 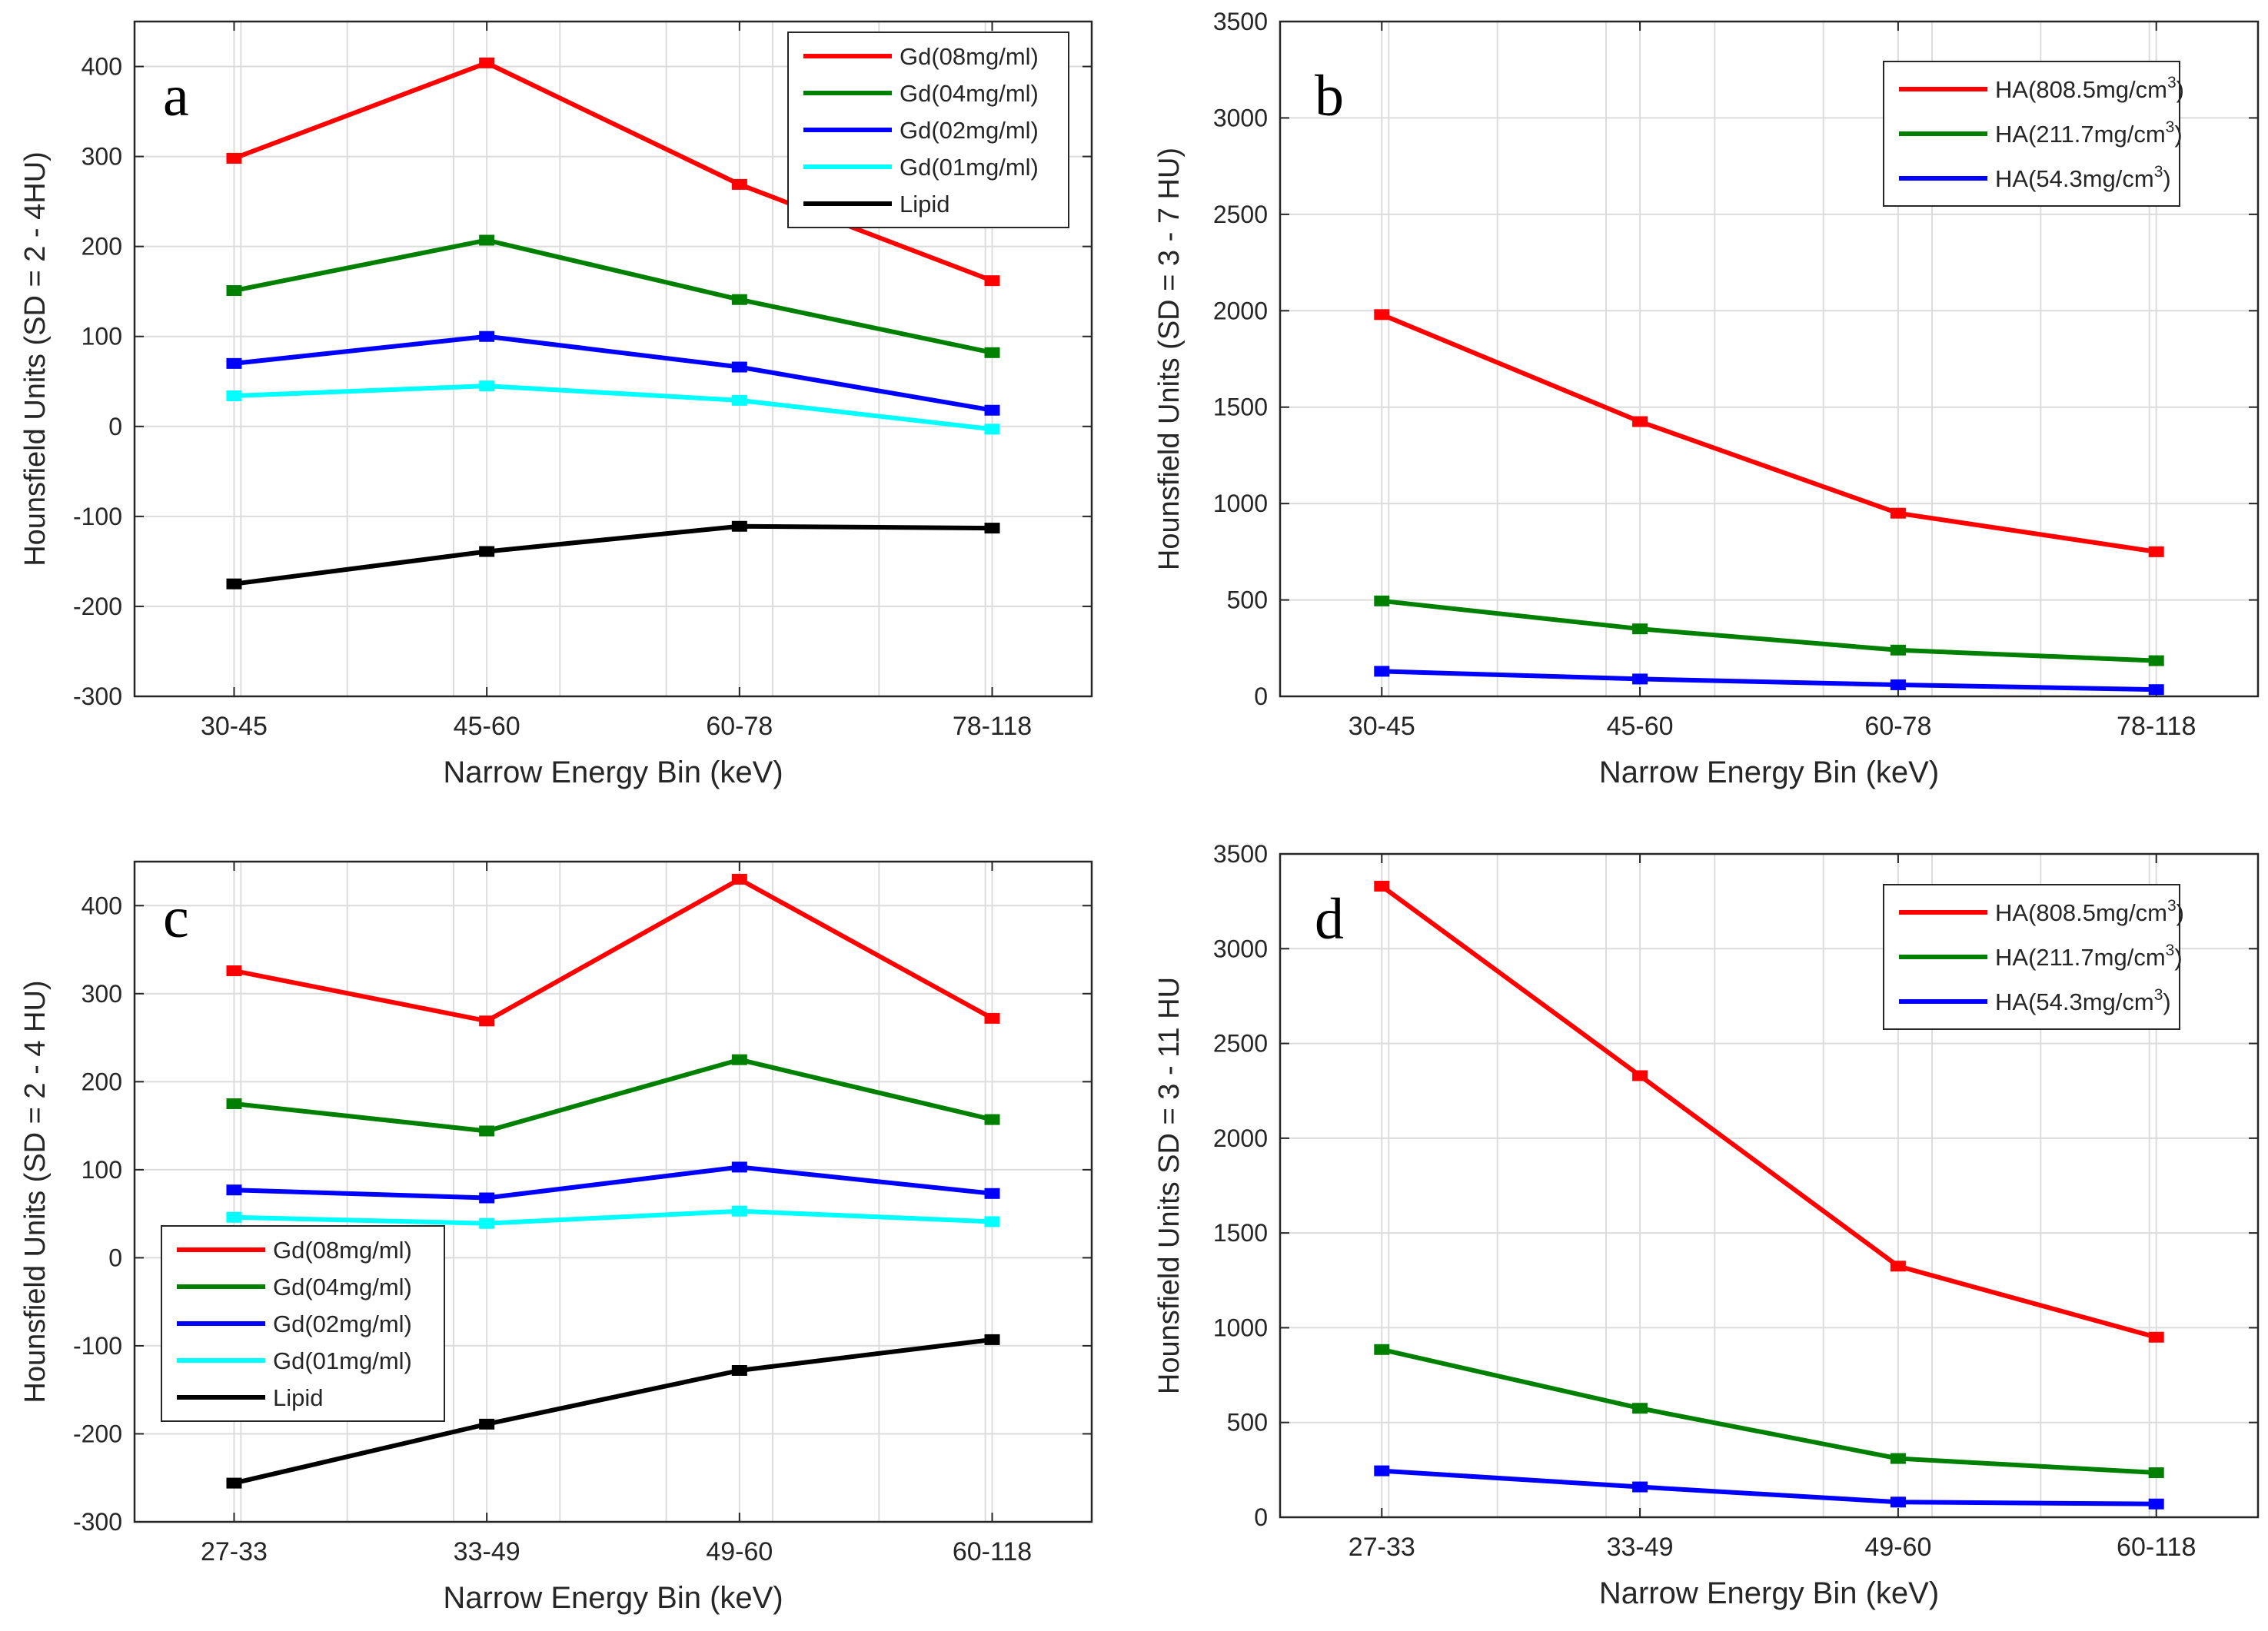 I want to click on y-tick-label: -300, so click(x=97, y=1522).